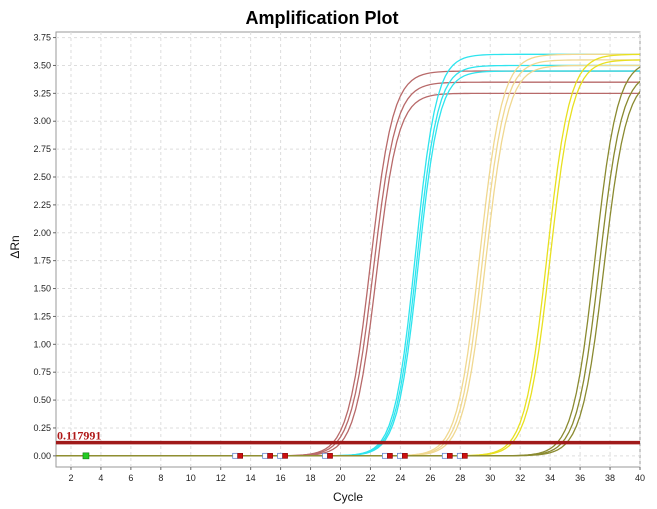 The height and width of the screenshot is (509, 657). I want to click on y-tick-label: 0.75, so click(42, 372).